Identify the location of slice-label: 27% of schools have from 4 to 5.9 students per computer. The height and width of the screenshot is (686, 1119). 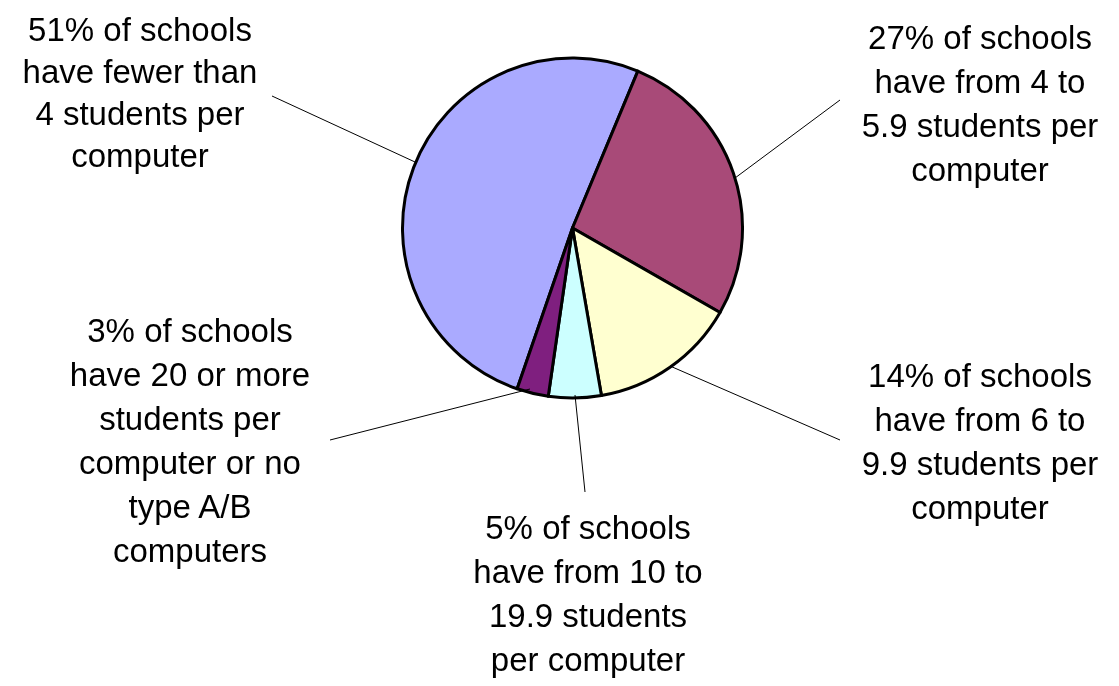
(980, 103).